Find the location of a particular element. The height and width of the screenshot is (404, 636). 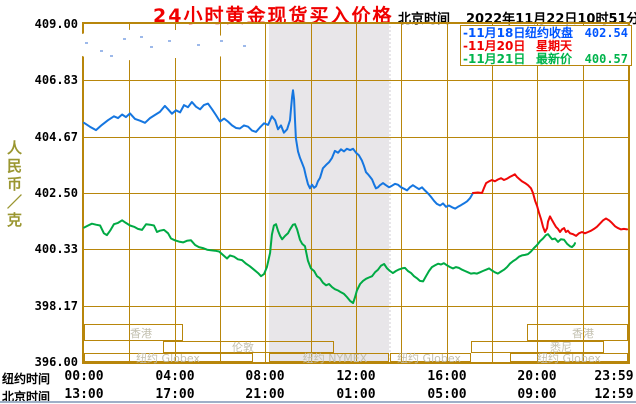

ny-time-axis-label: 纽约时间 is located at coordinates (26, 379).